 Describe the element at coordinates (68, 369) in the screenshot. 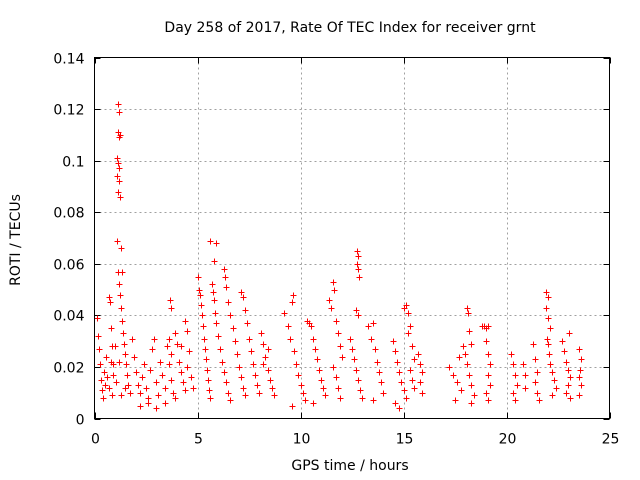

I see `y-tick-label: 0.02` at that location.